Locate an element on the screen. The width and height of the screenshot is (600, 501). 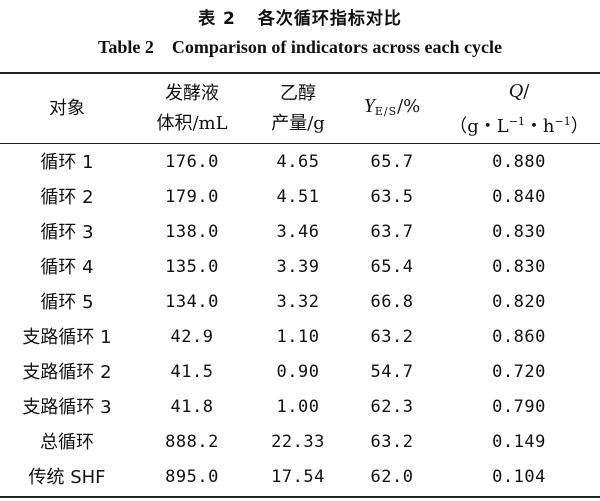
cell-productivity: 0.840 is located at coordinates (519, 197).